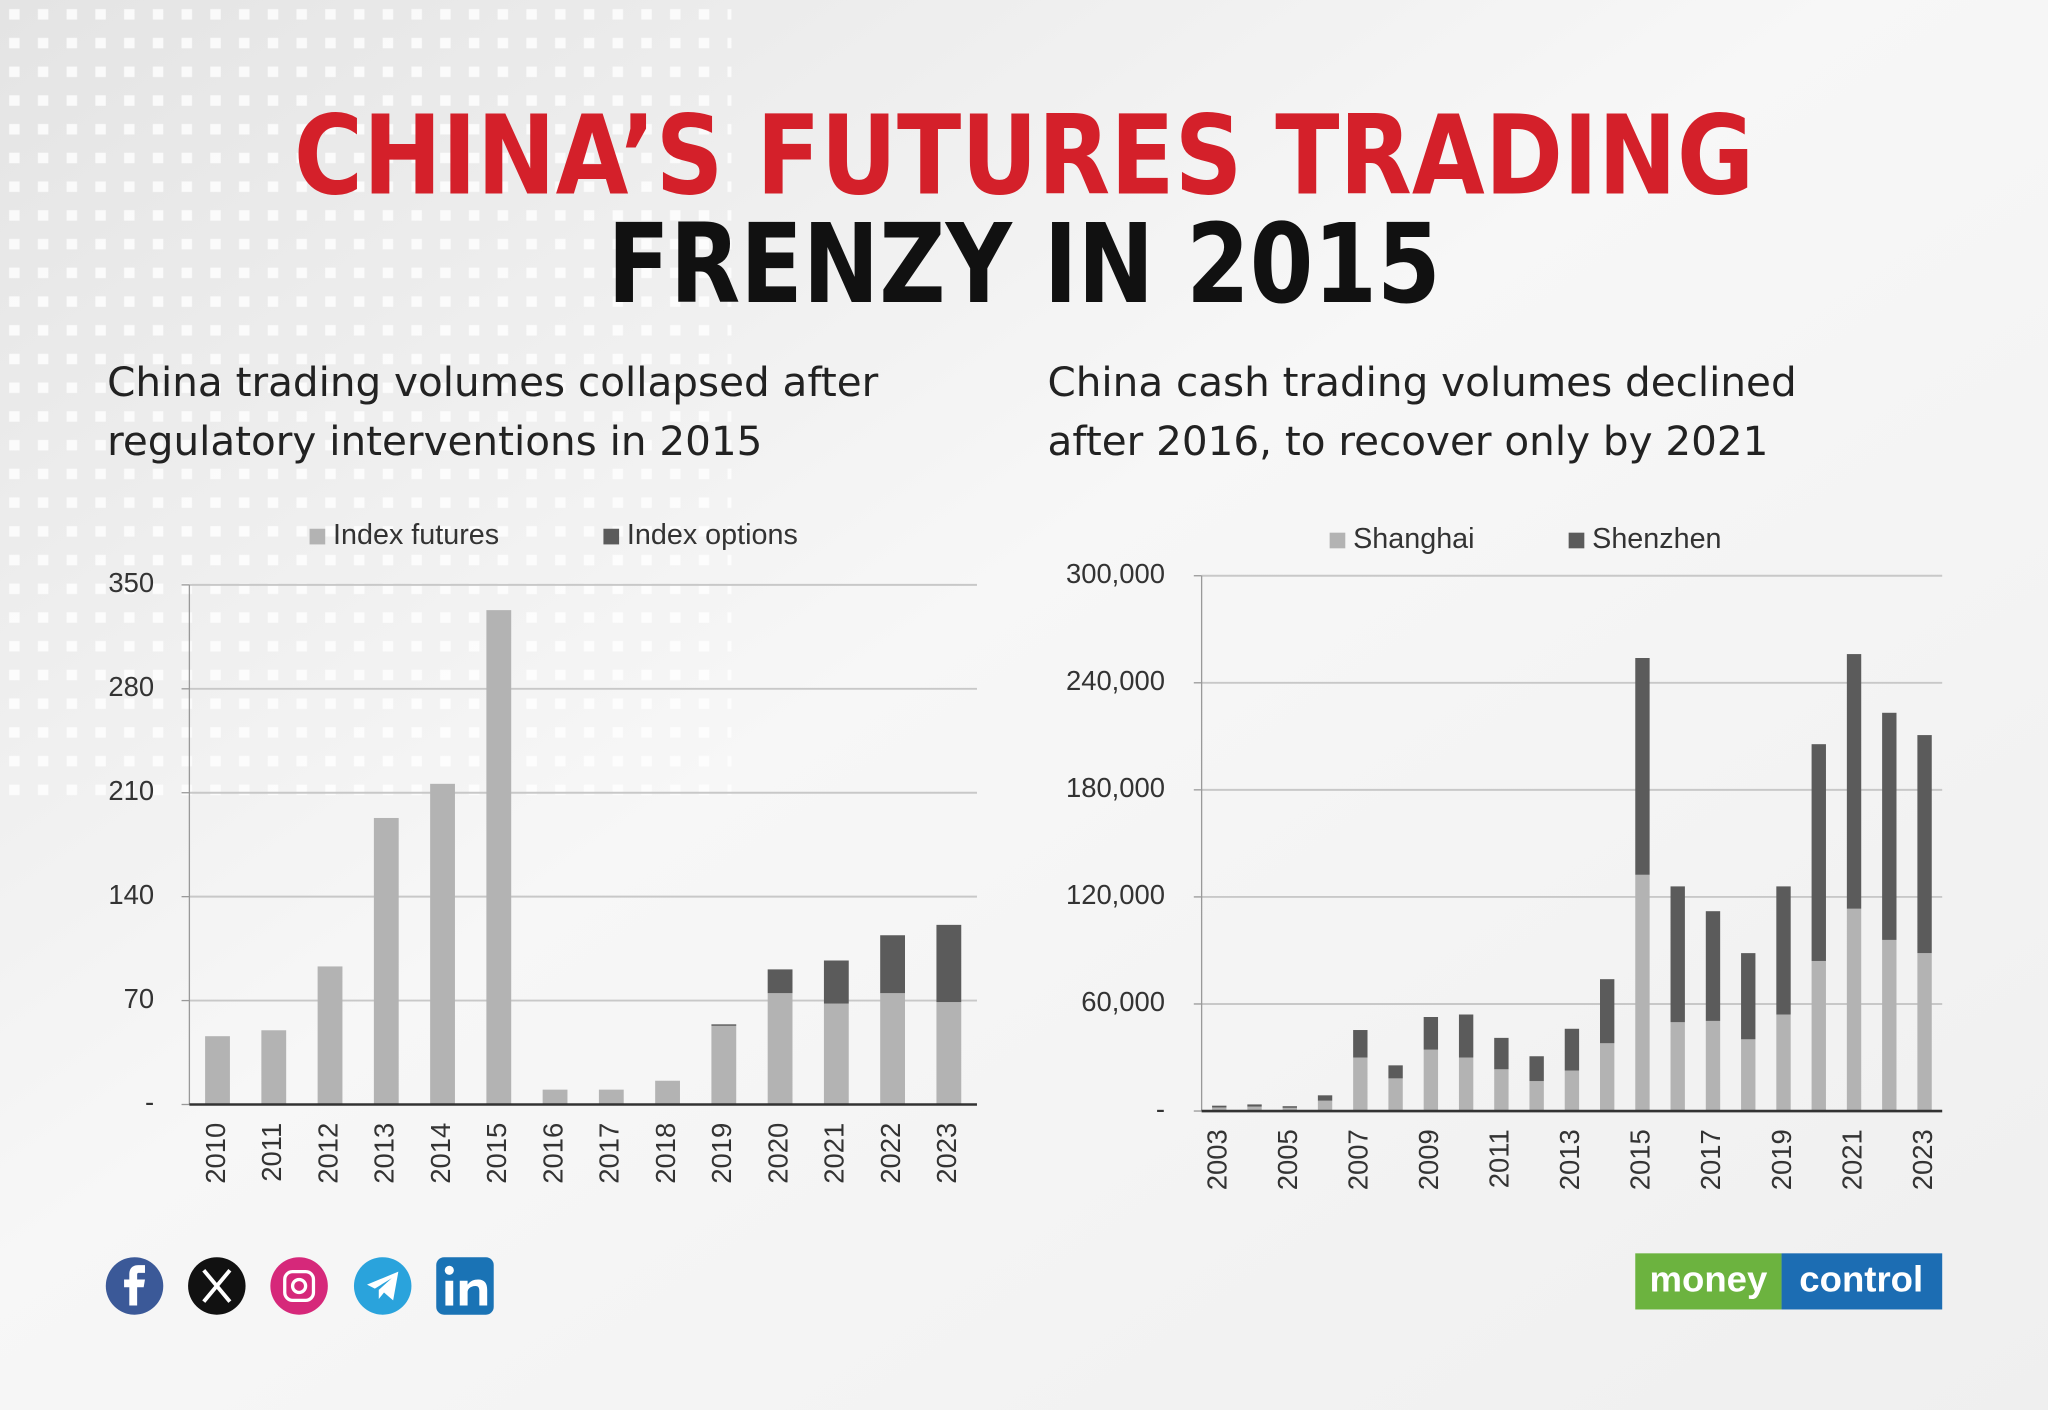  I want to click on legend-label: Index futures, so click(416, 535).